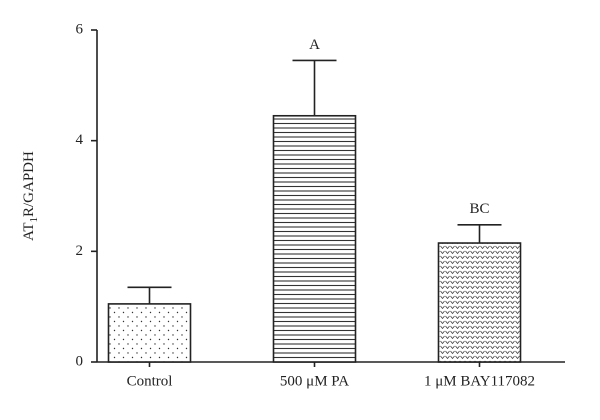  What do you see at coordinates (80, 251) in the screenshot?
I see `y-tick-label: 2` at bounding box center [80, 251].